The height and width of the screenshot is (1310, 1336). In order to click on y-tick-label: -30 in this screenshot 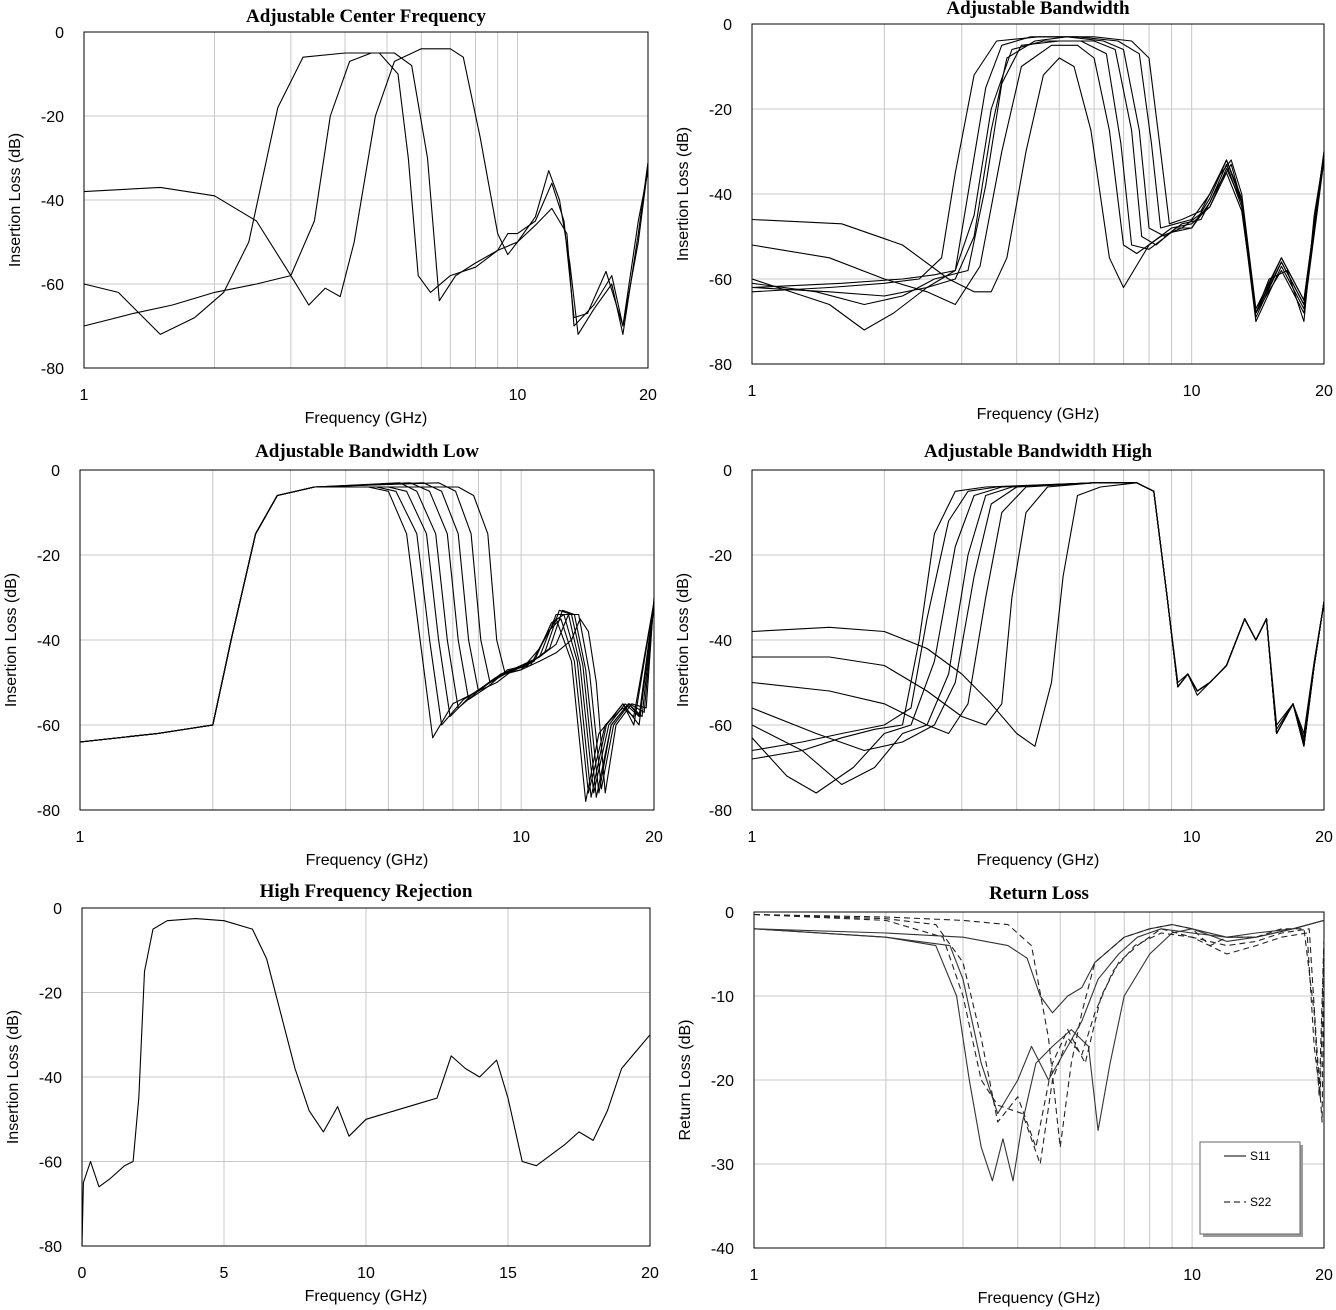, I will do `click(722, 1165)`.